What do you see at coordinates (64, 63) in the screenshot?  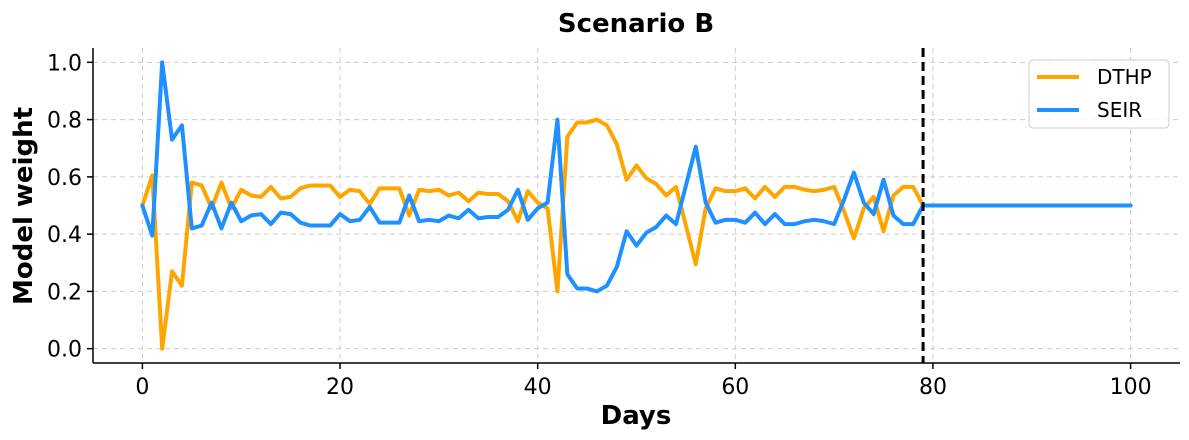 I see `y-tick-label-5: 1.0` at bounding box center [64, 63].